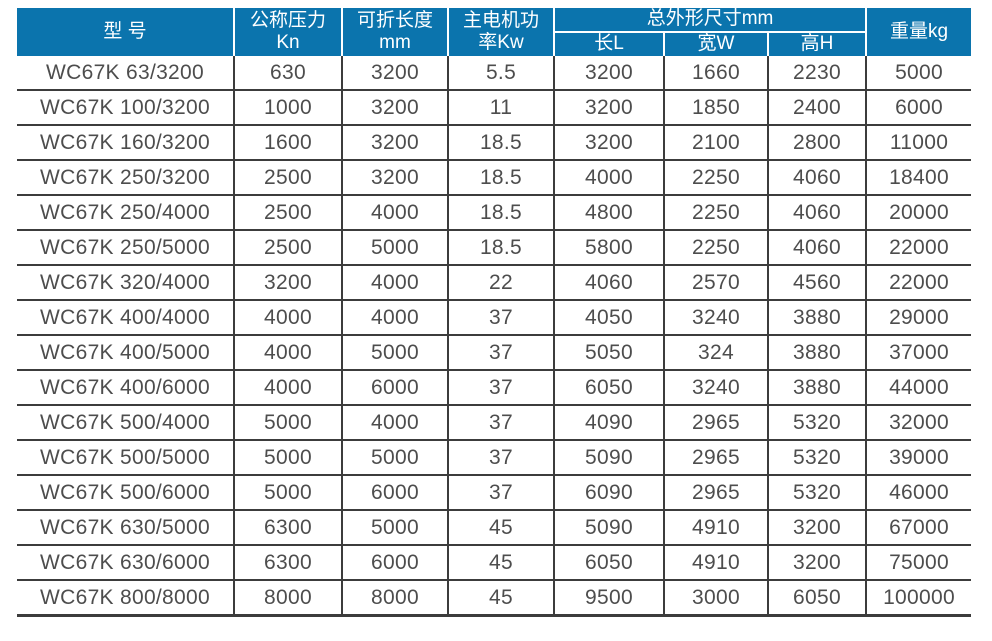  I want to click on weight-cell: 22000, so click(918, 282).